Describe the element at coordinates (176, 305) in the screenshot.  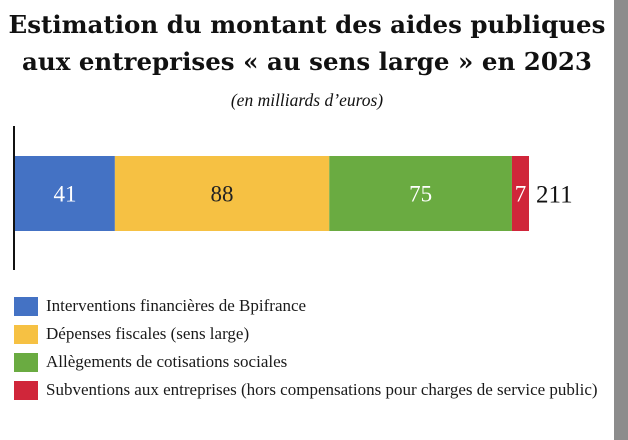
I see `legend-label: Interventions financières de Bpifrance` at that location.